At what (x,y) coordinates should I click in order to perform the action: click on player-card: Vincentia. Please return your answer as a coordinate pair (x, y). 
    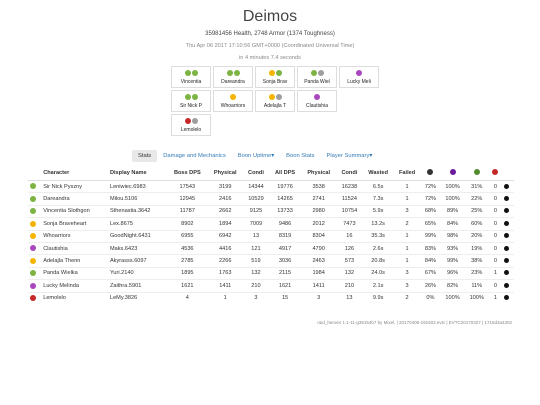
    Looking at the image, I should click on (191, 77).